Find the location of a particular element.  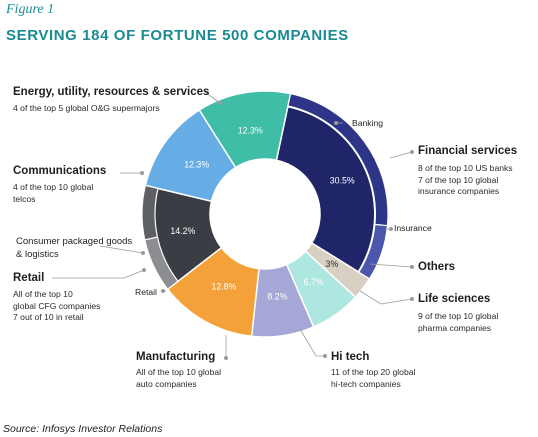

leader-others is located at coordinates (391, 266).